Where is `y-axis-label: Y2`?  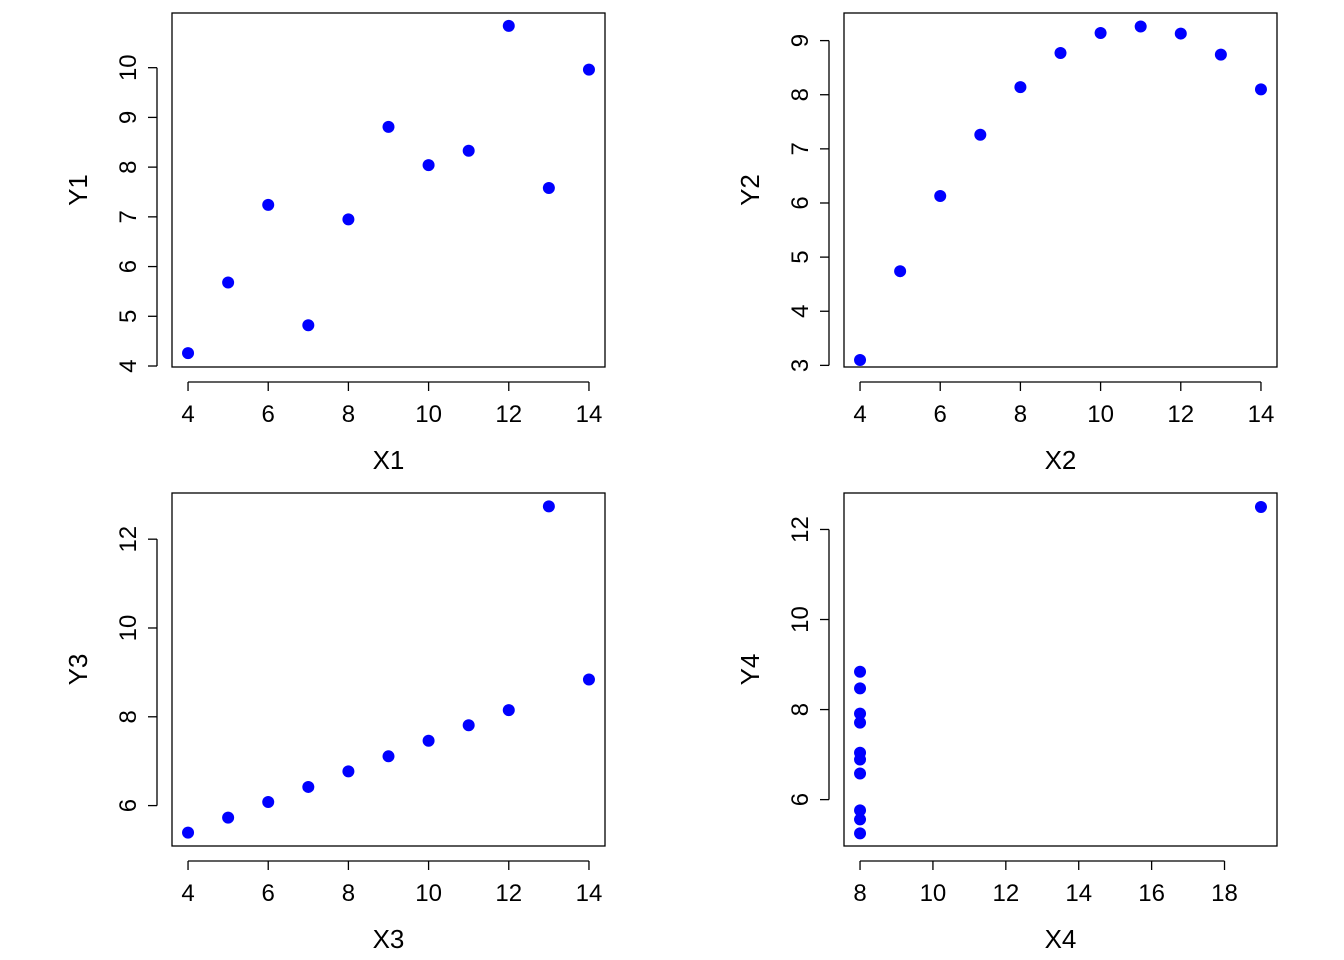
y-axis-label: Y2 is located at coordinates (750, 190).